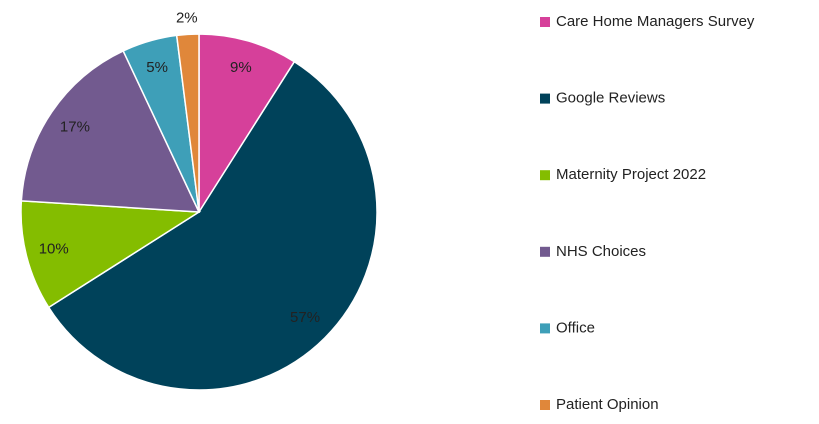  What do you see at coordinates (607, 404) in the screenshot?
I see `legend-label: Patient Opinion` at bounding box center [607, 404].